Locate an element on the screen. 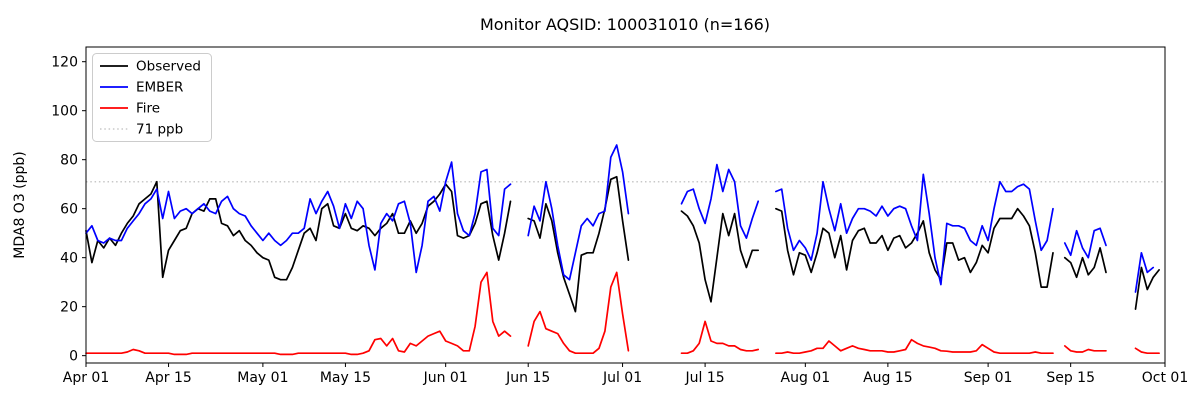 The image size is (1200, 400). x-tick-label: Jul 15 is located at coordinates (705, 378).